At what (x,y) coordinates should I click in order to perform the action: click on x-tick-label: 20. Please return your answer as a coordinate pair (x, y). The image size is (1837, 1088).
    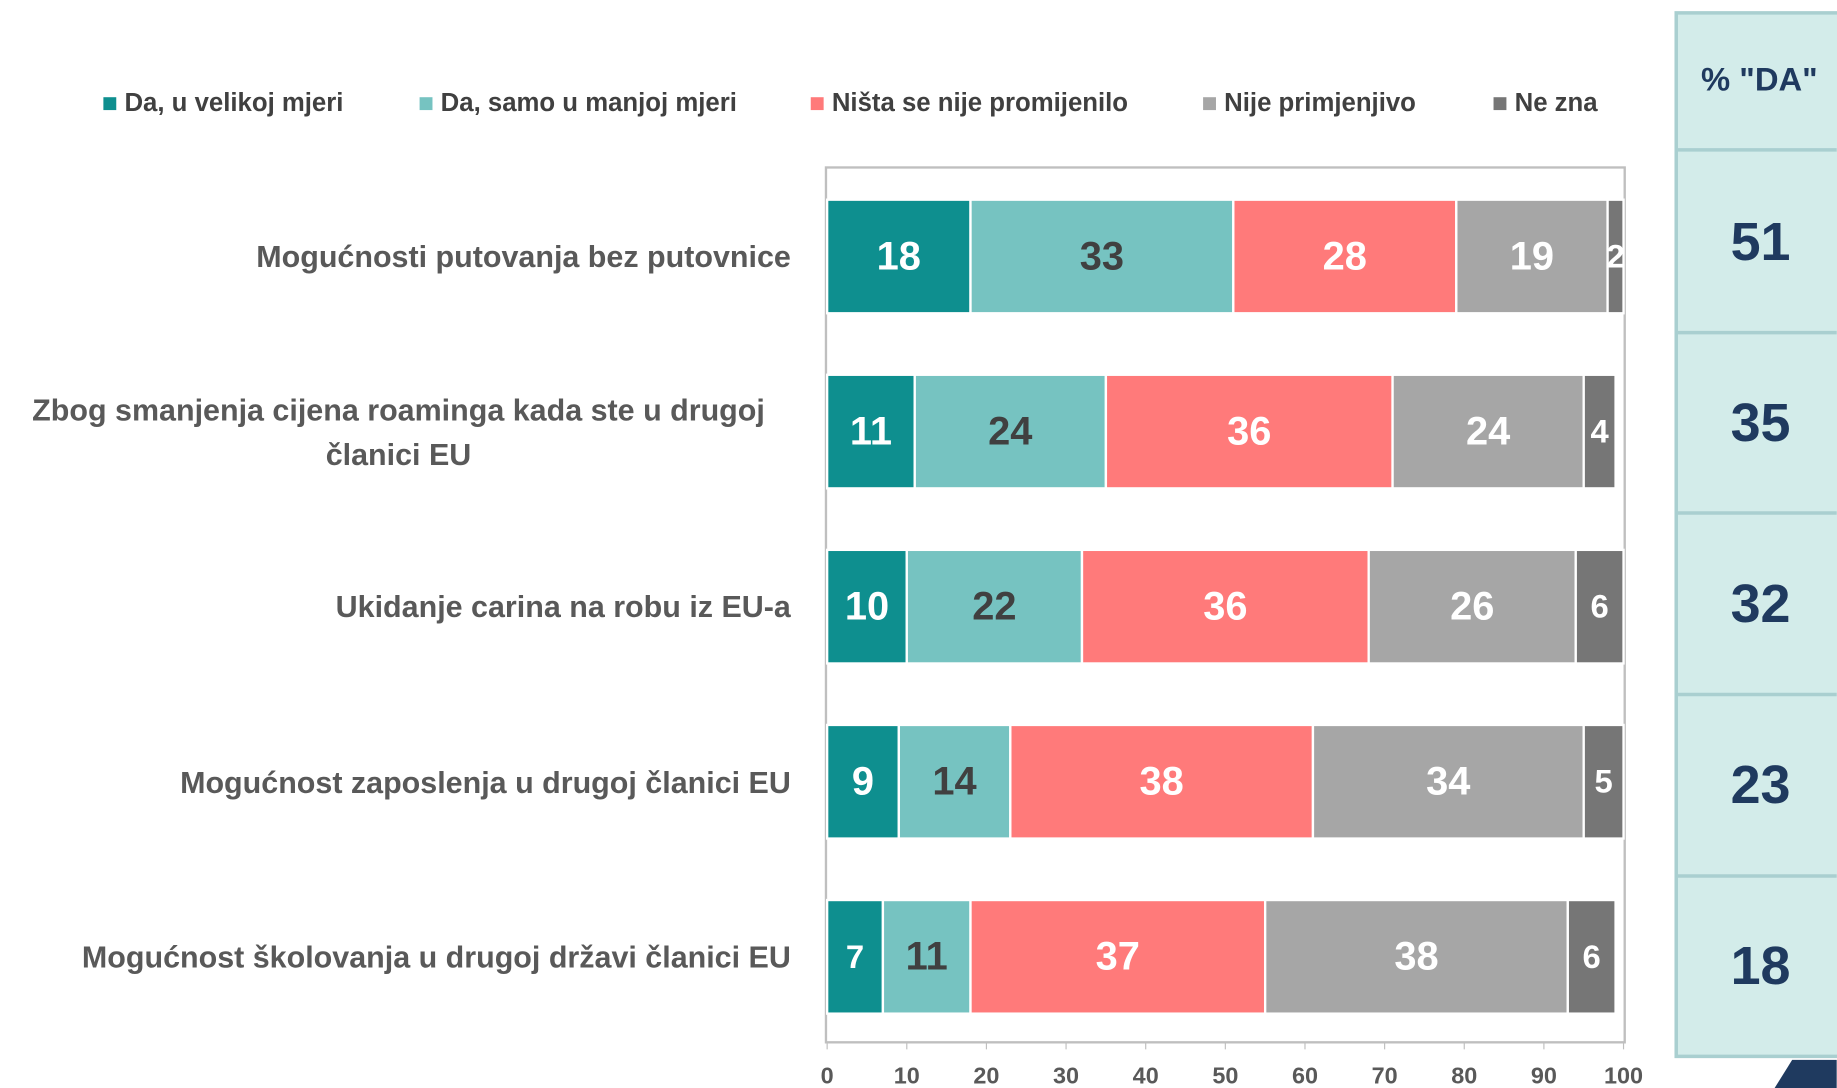
    Looking at the image, I should click on (986, 1075).